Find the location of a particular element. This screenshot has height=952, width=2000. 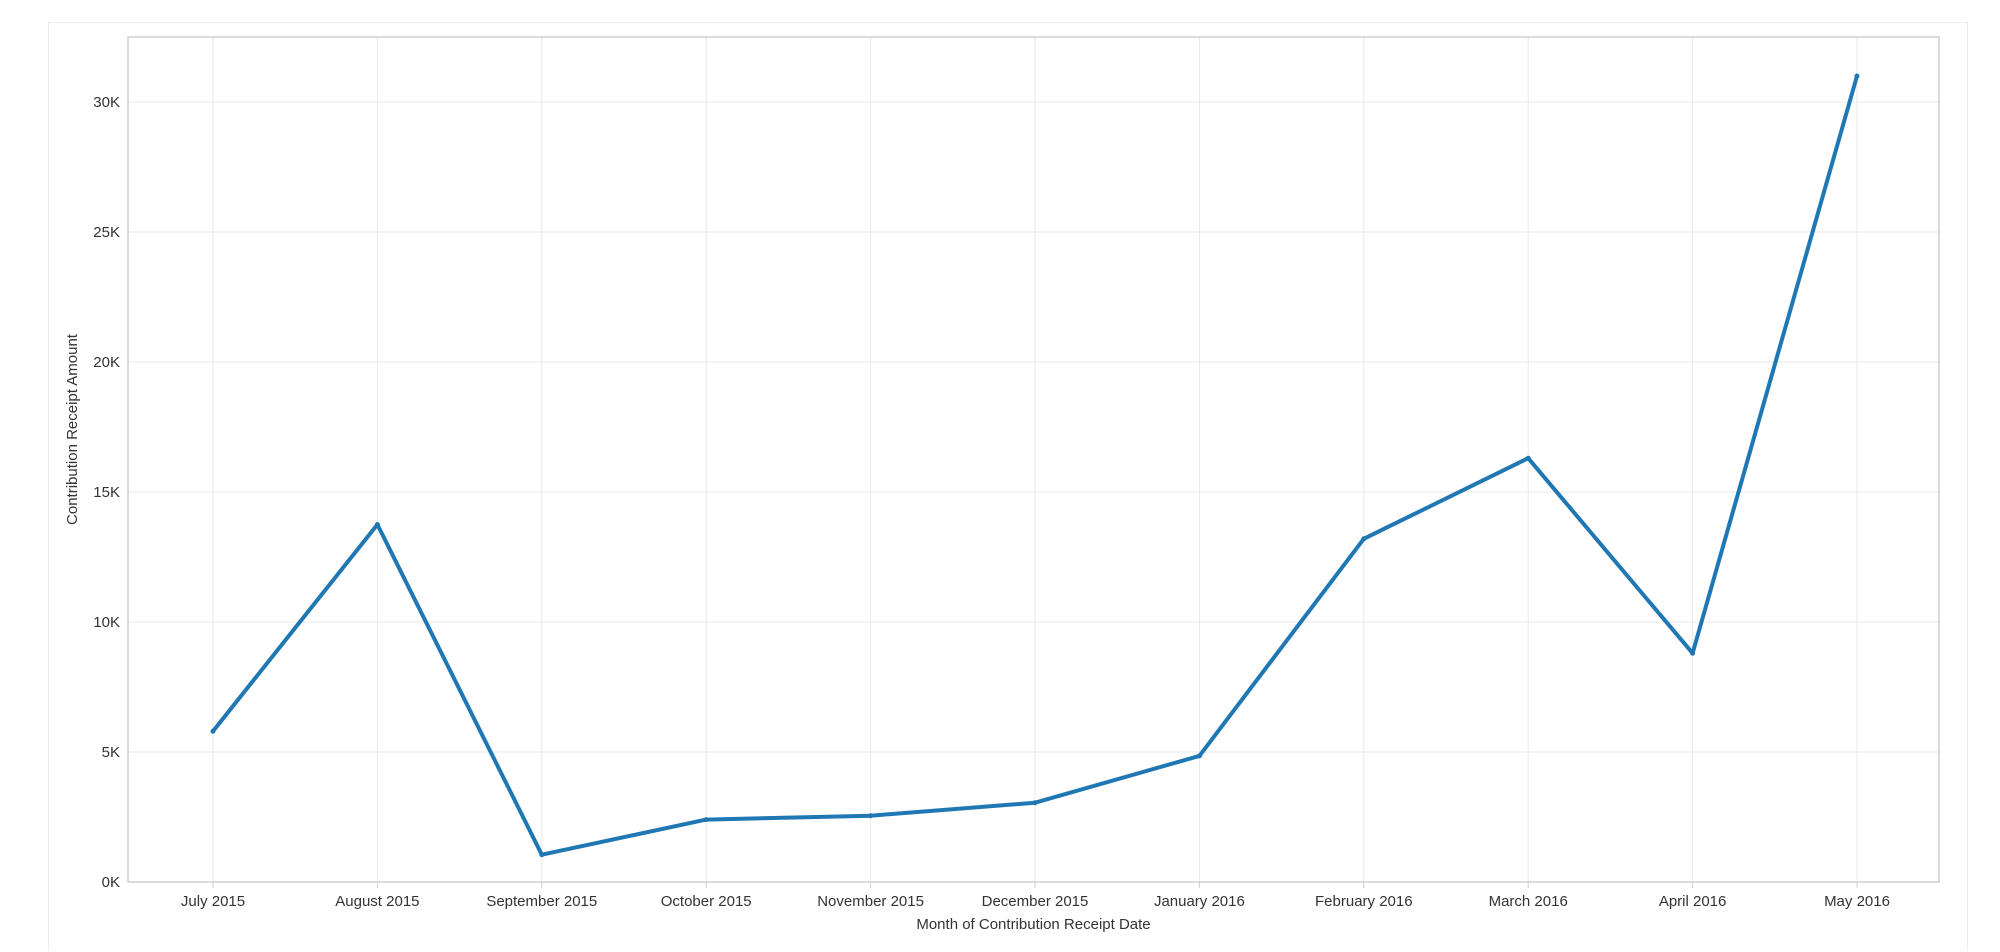

x-tick-label: March 2016 is located at coordinates (1528, 901).